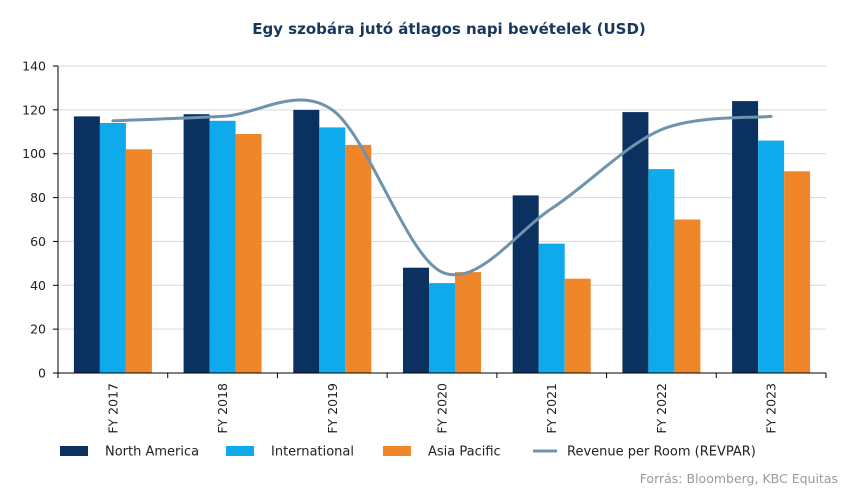  Describe the element at coordinates (152, 452) in the screenshot. I see `legend-label-north-america: North America` at that location.